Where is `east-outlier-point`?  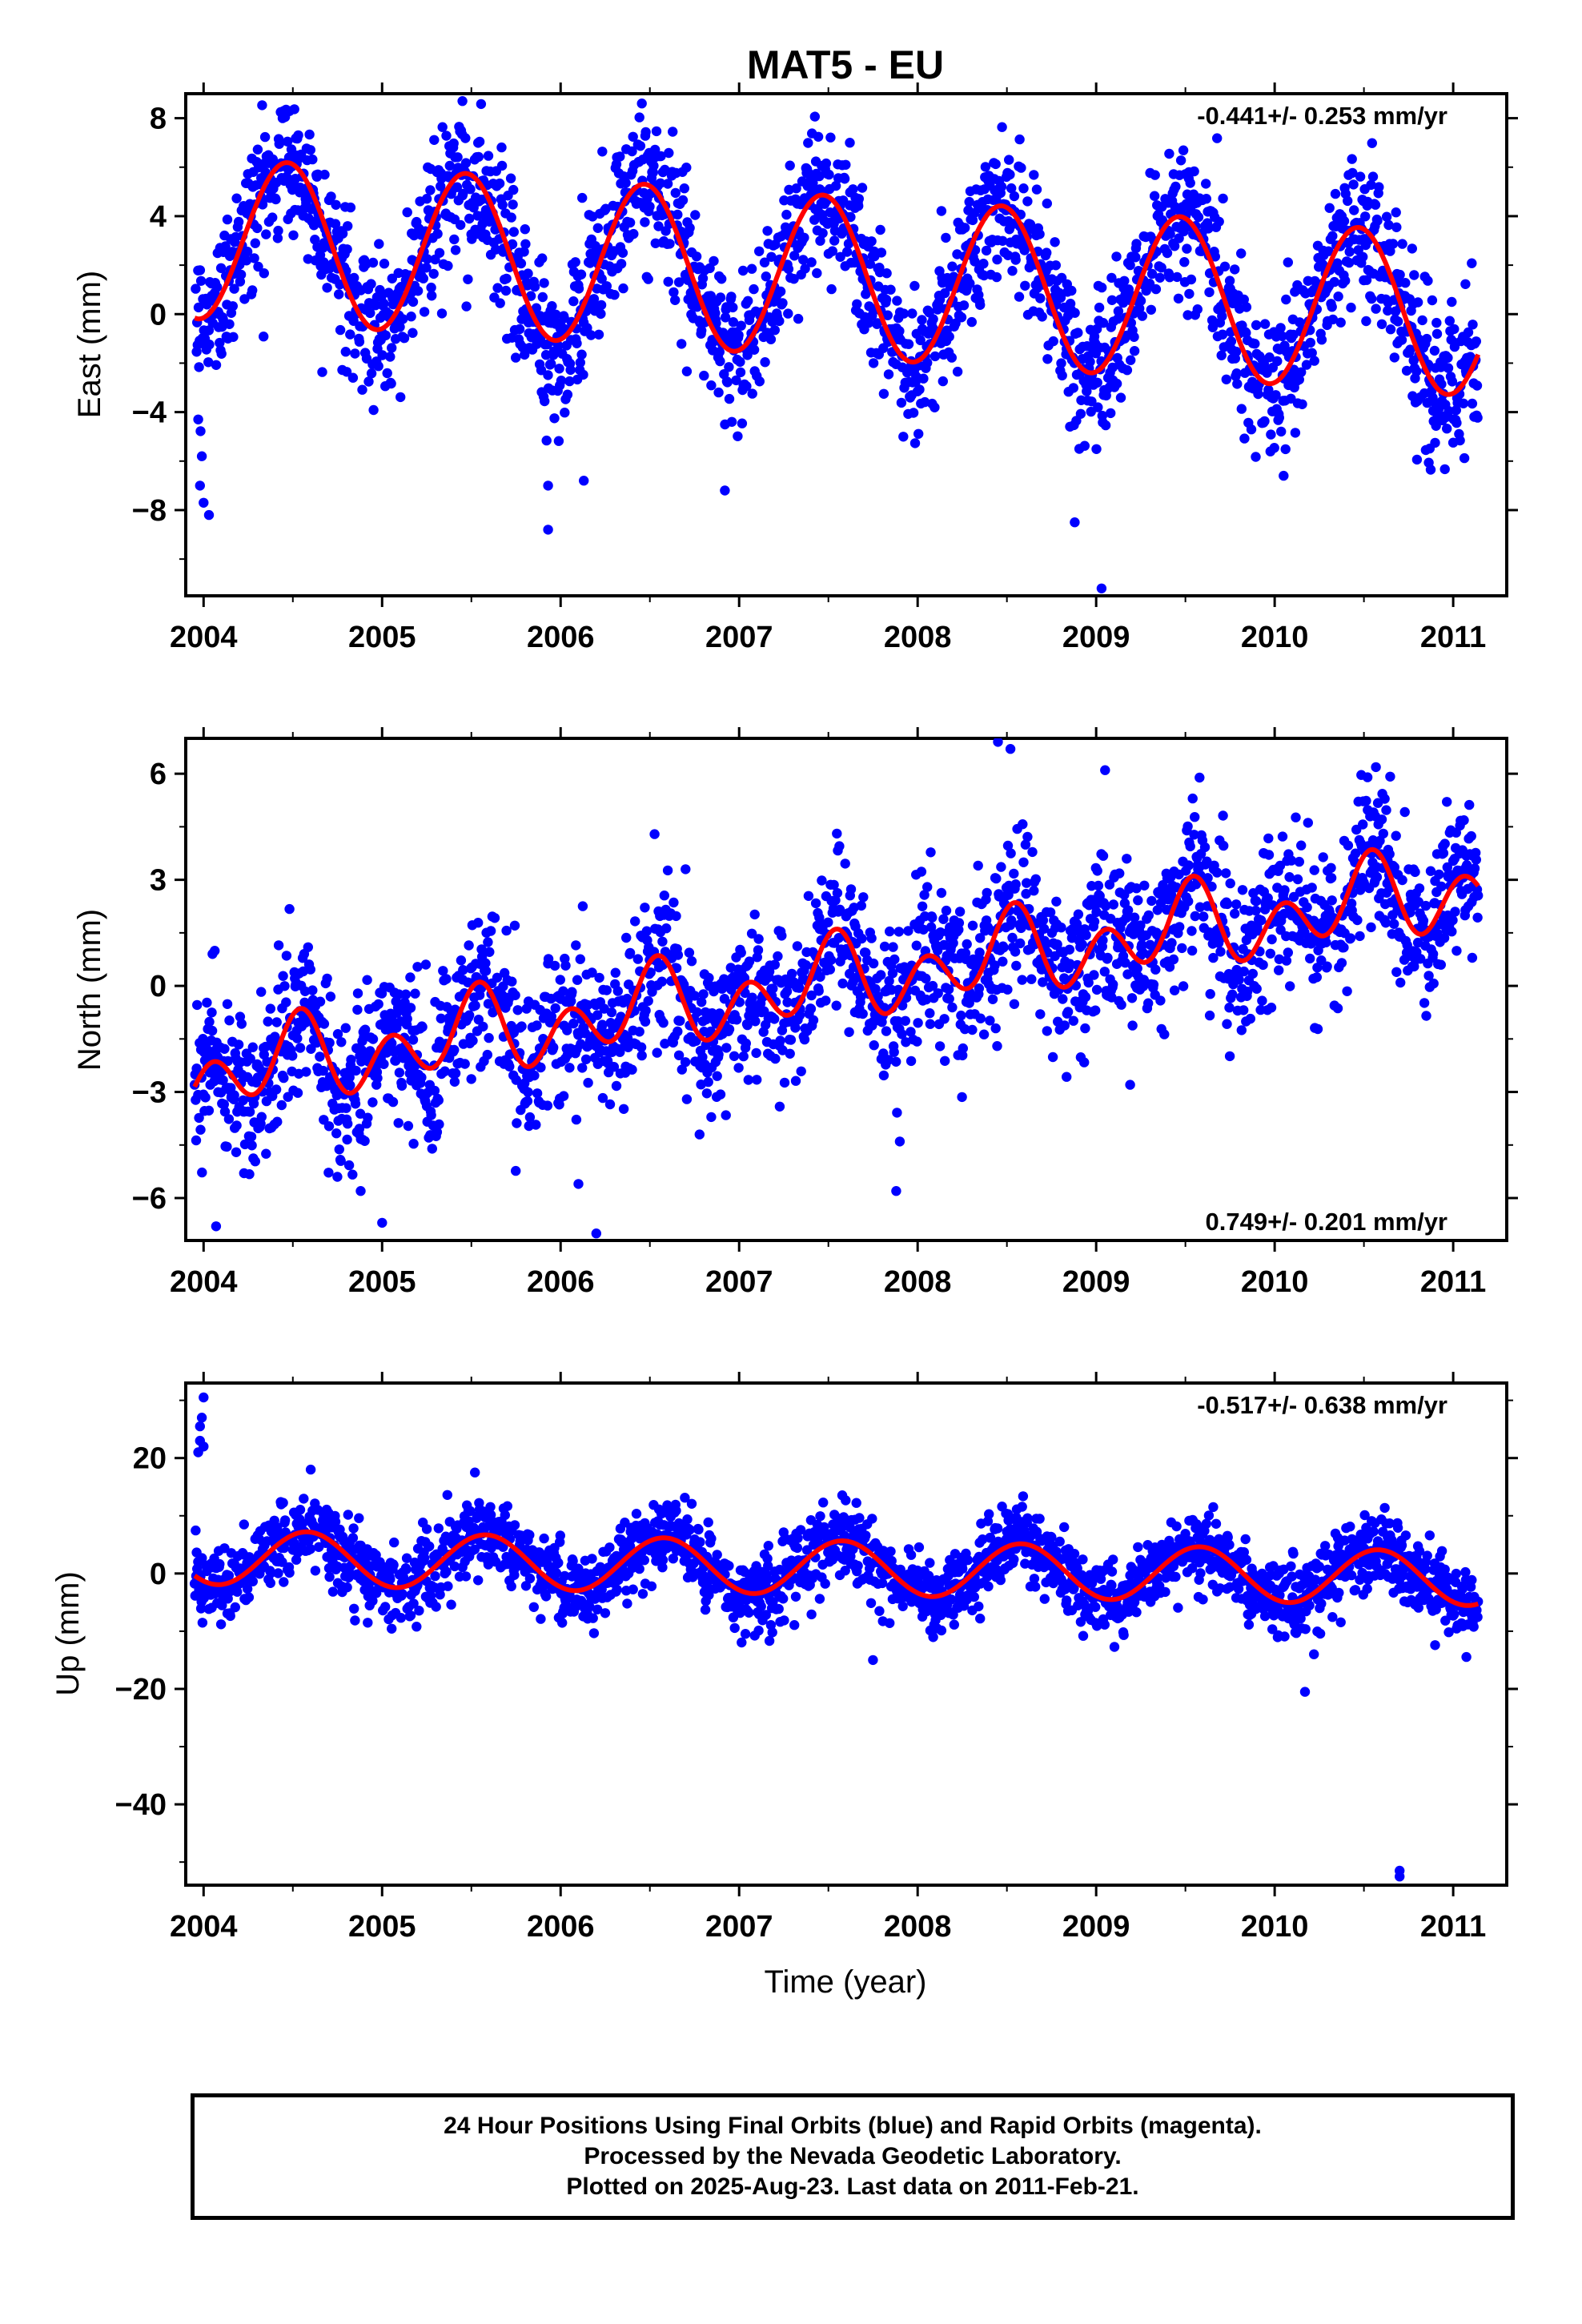
east-outlier-point is located at coordinates (198, 419).